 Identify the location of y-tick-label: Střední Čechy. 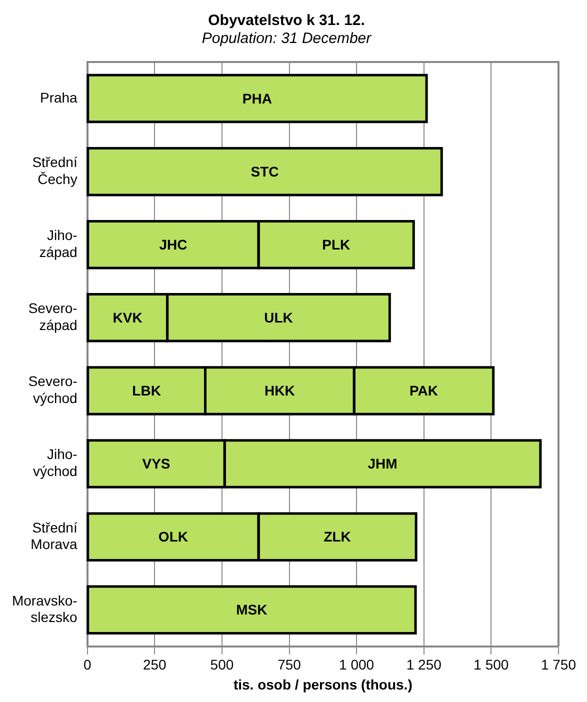
(55, 170).